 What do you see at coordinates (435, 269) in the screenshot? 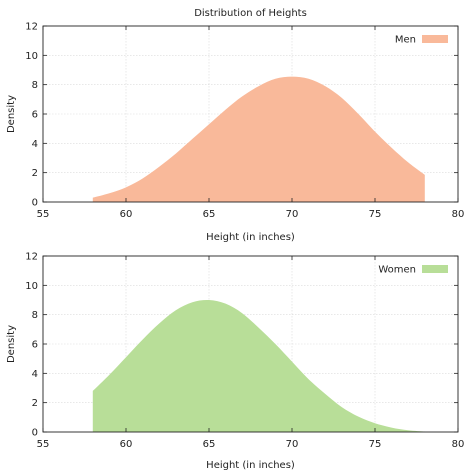
I see `legend-swatch-women` at bounding box center [435, 269].